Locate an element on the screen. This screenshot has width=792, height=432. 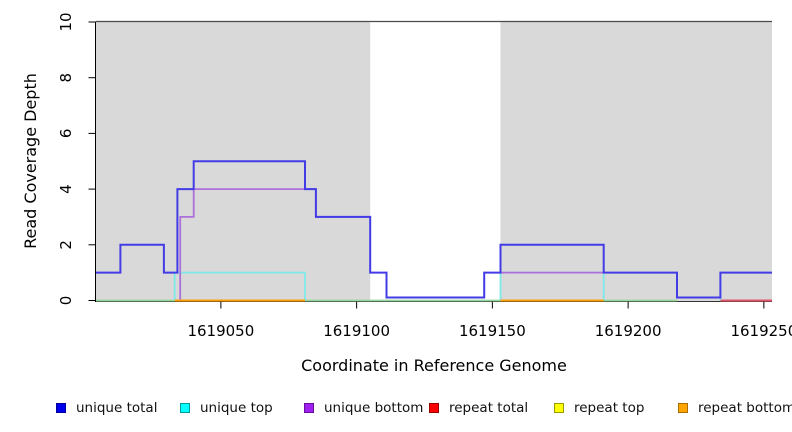
legend-swatch-unique-total-icon is located at coordinates (61, 408).